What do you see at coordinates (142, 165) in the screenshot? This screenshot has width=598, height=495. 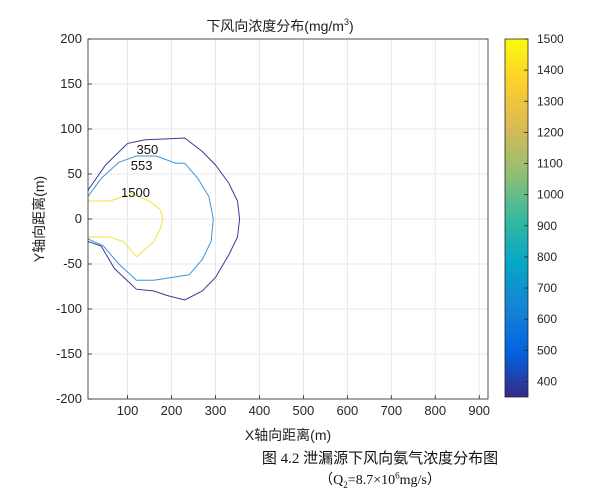 I see `contour-label-553: 553` at bounding box center [142, 165].